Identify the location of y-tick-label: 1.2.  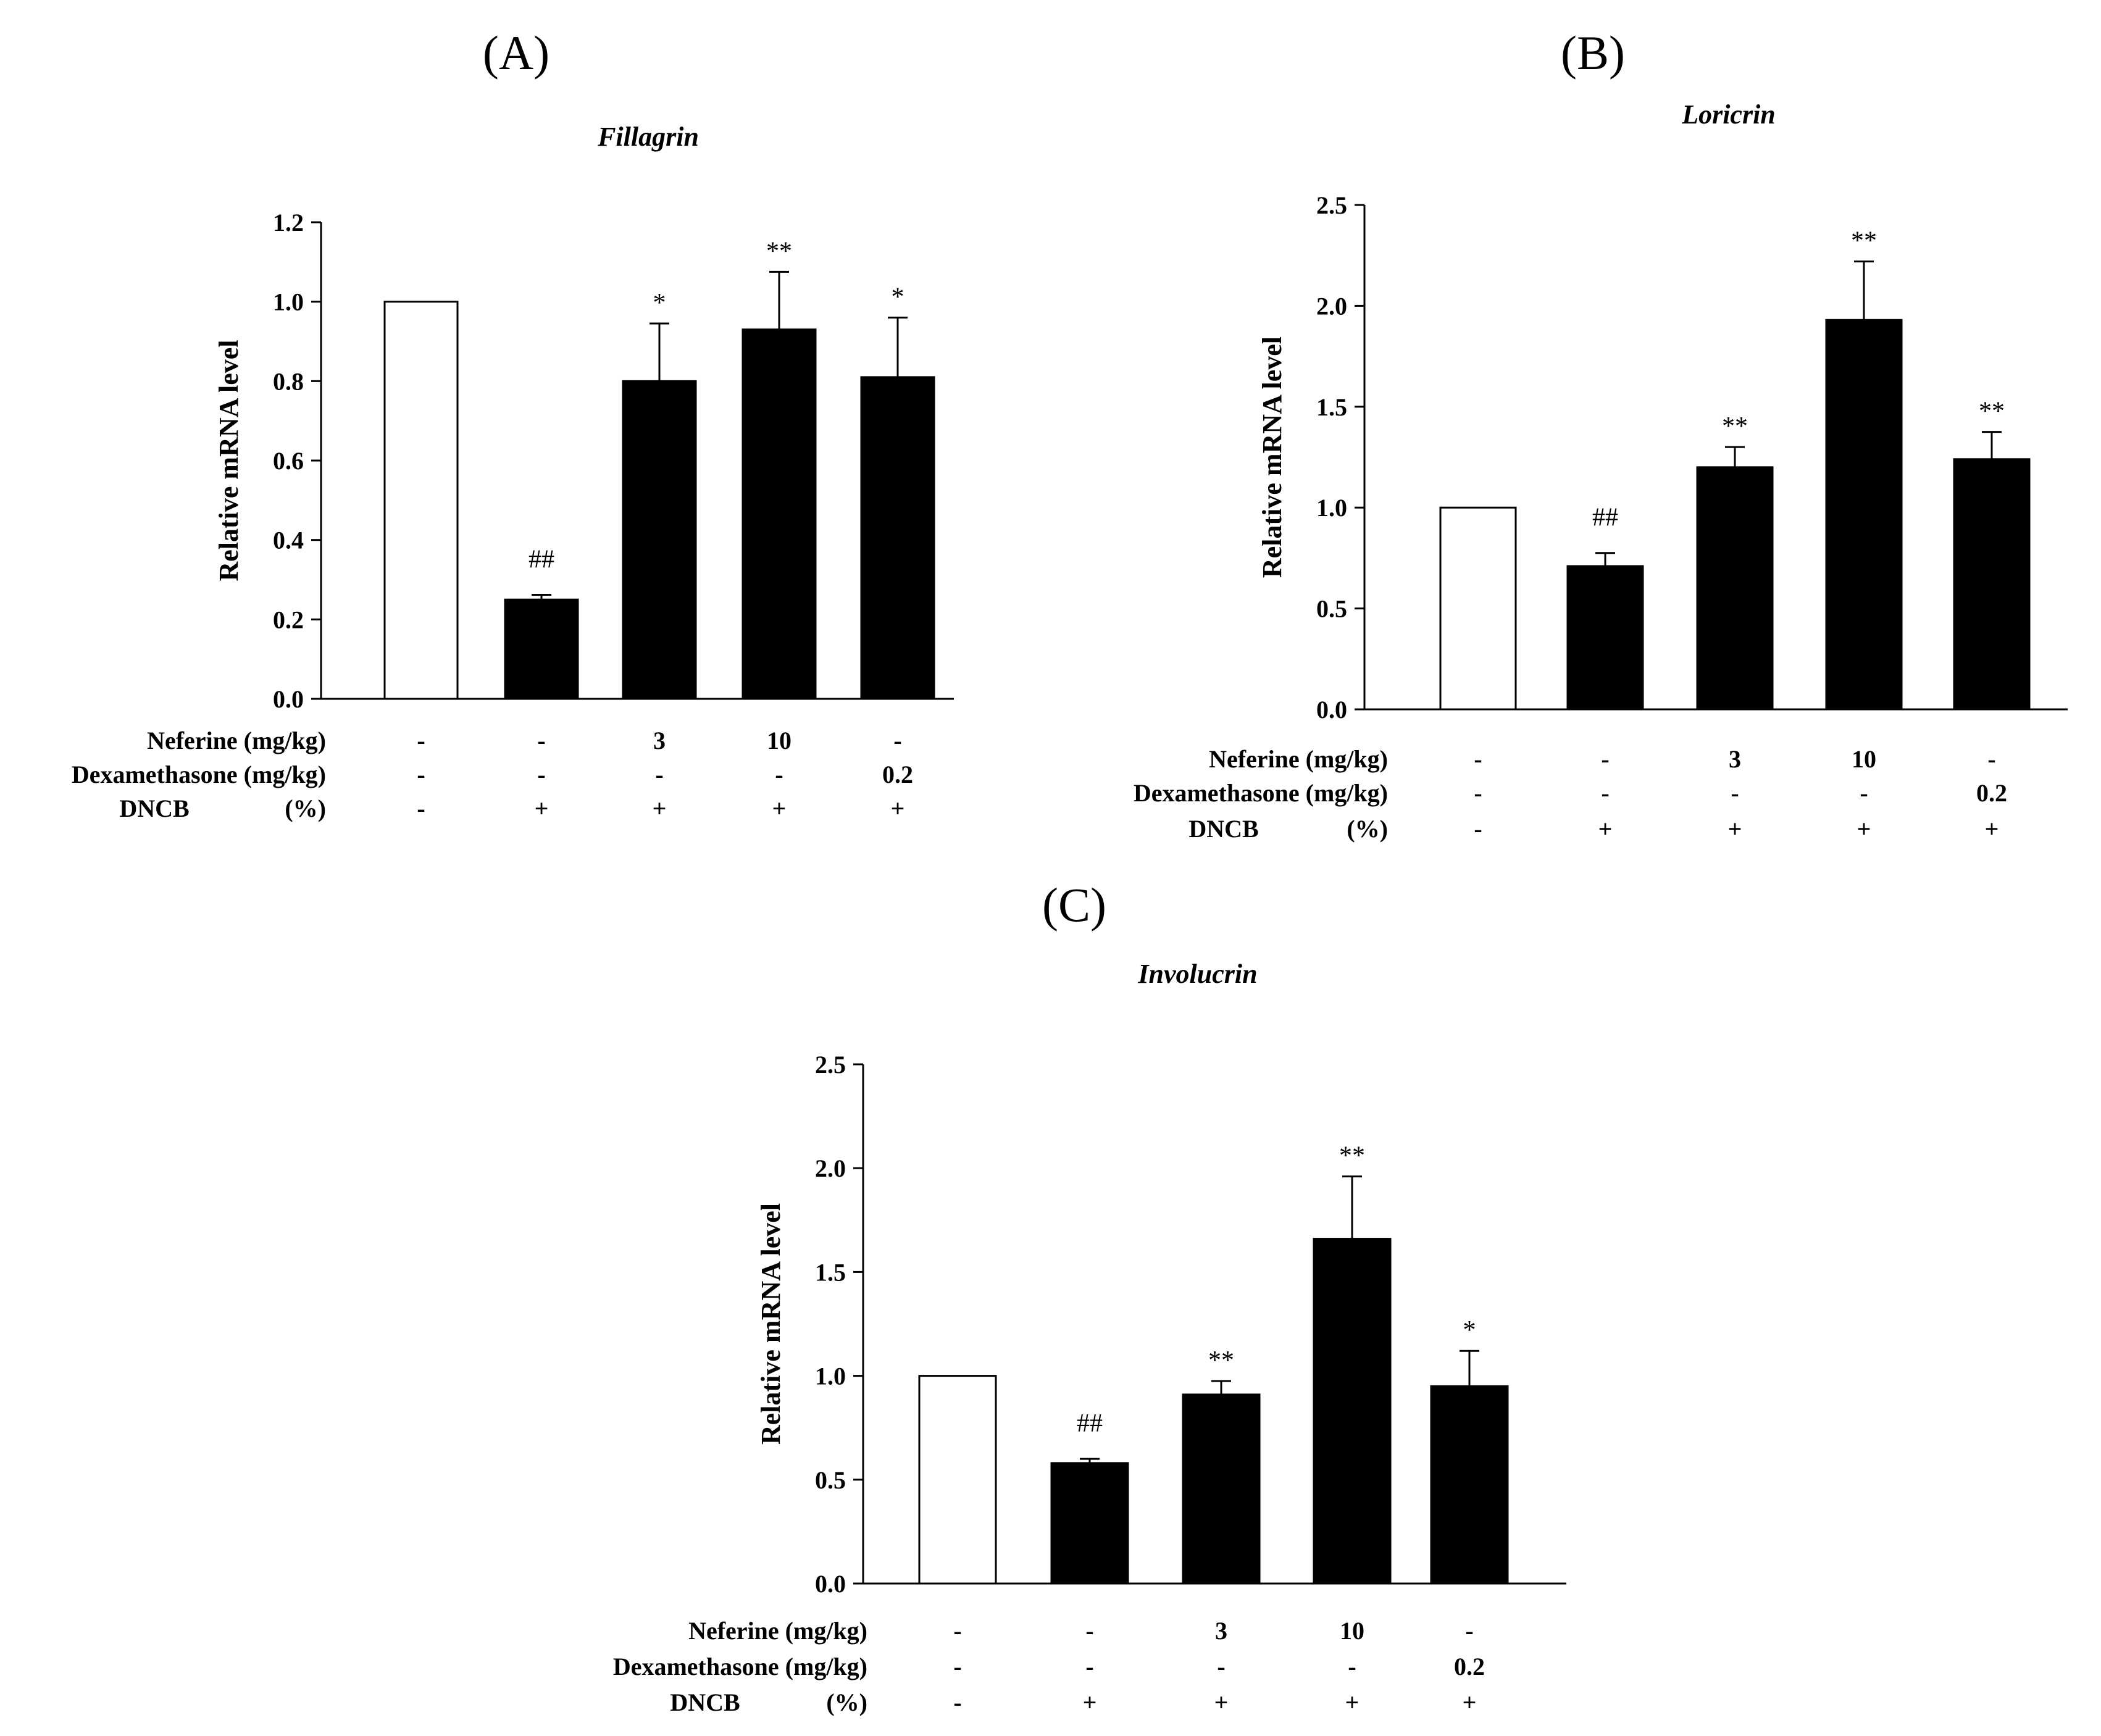
(288, 222).